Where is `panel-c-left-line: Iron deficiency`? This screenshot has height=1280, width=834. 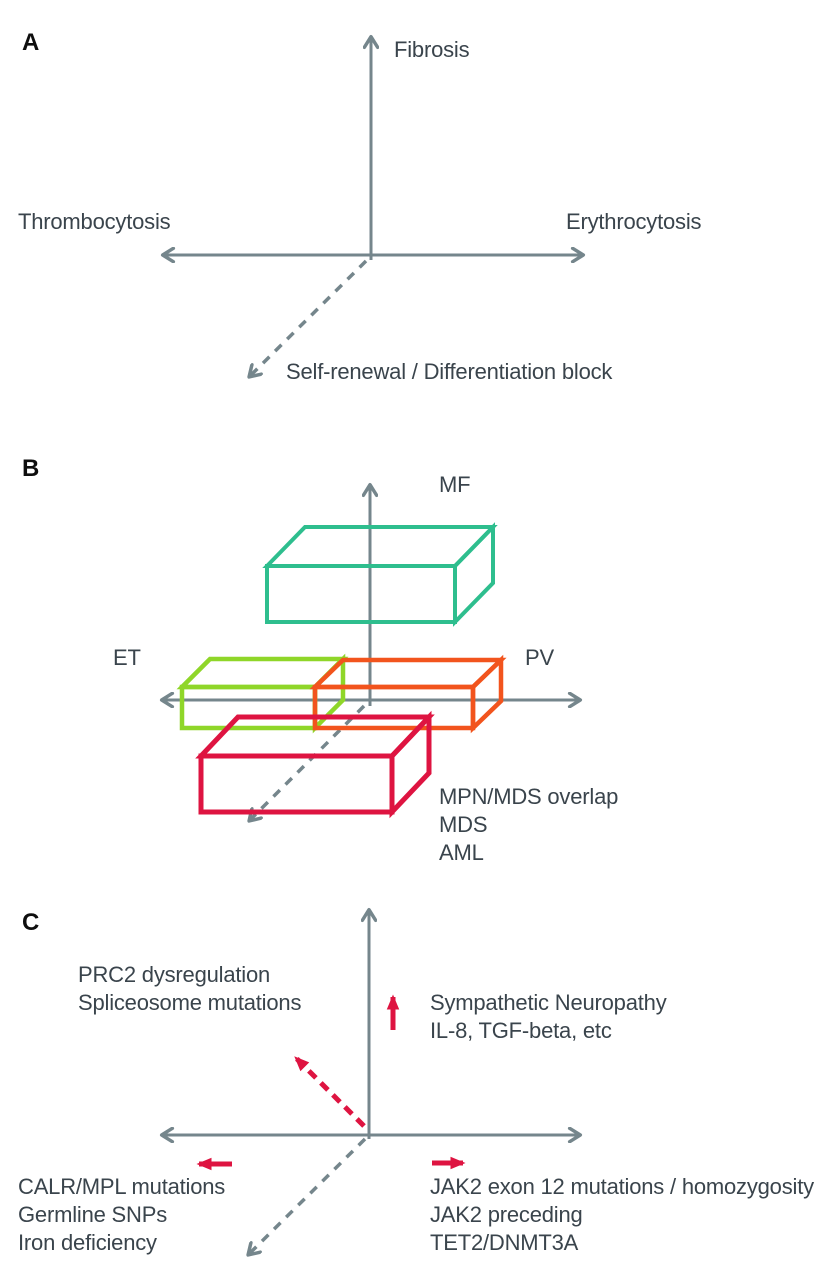
panel-c-left-line: Iron deficiency is located at coordinates (87, 1242).